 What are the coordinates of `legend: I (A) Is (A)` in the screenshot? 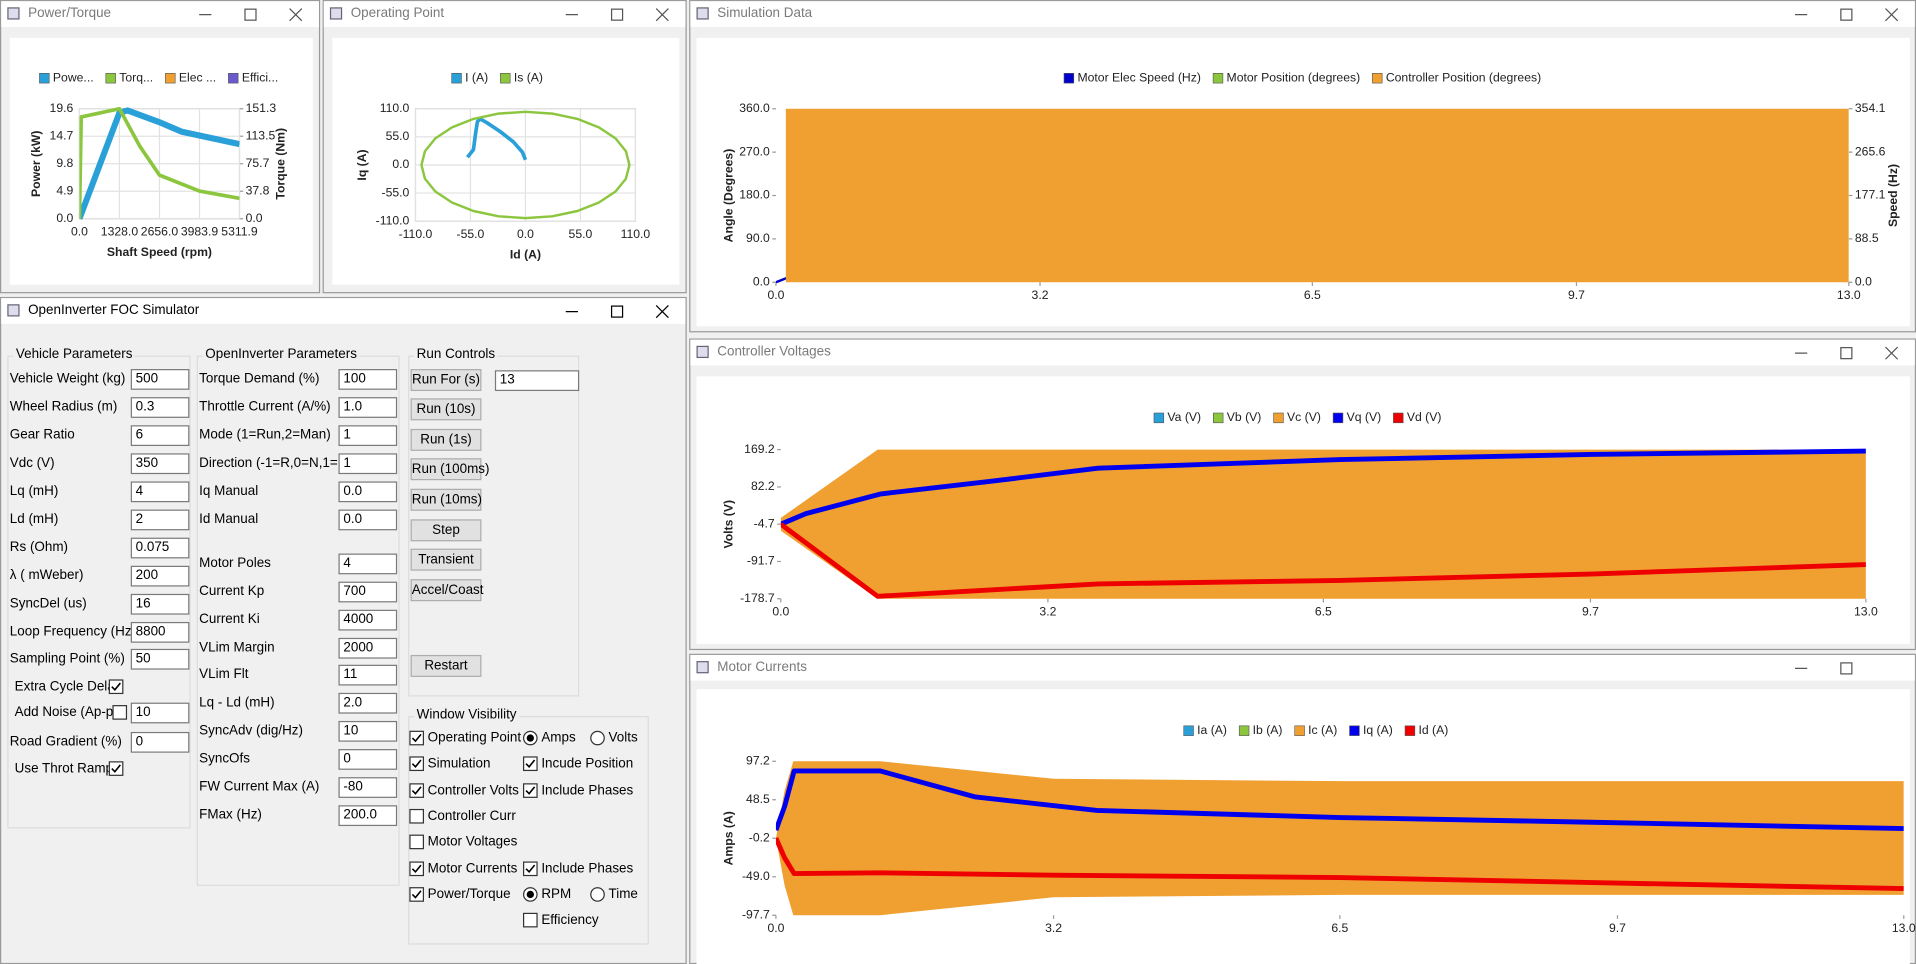 It's located at (497, 77).